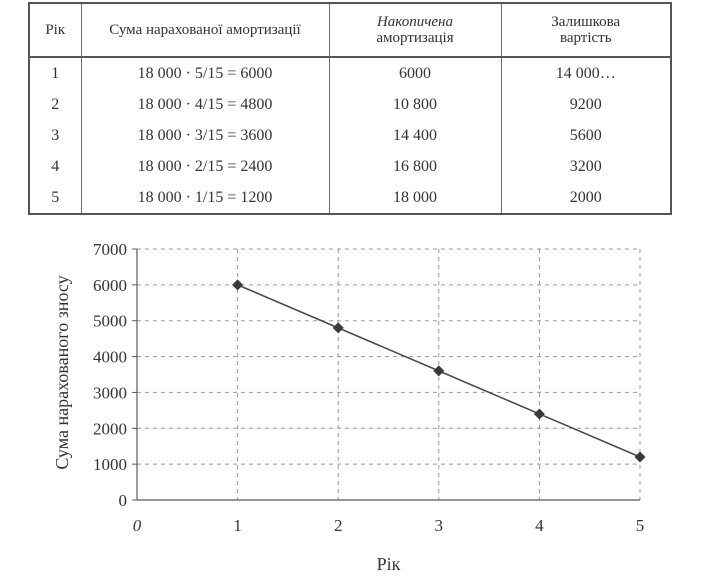  Describe the element at coordinates (338, 525) in the screenshot. I see `x-tick-label: 2` at that location.